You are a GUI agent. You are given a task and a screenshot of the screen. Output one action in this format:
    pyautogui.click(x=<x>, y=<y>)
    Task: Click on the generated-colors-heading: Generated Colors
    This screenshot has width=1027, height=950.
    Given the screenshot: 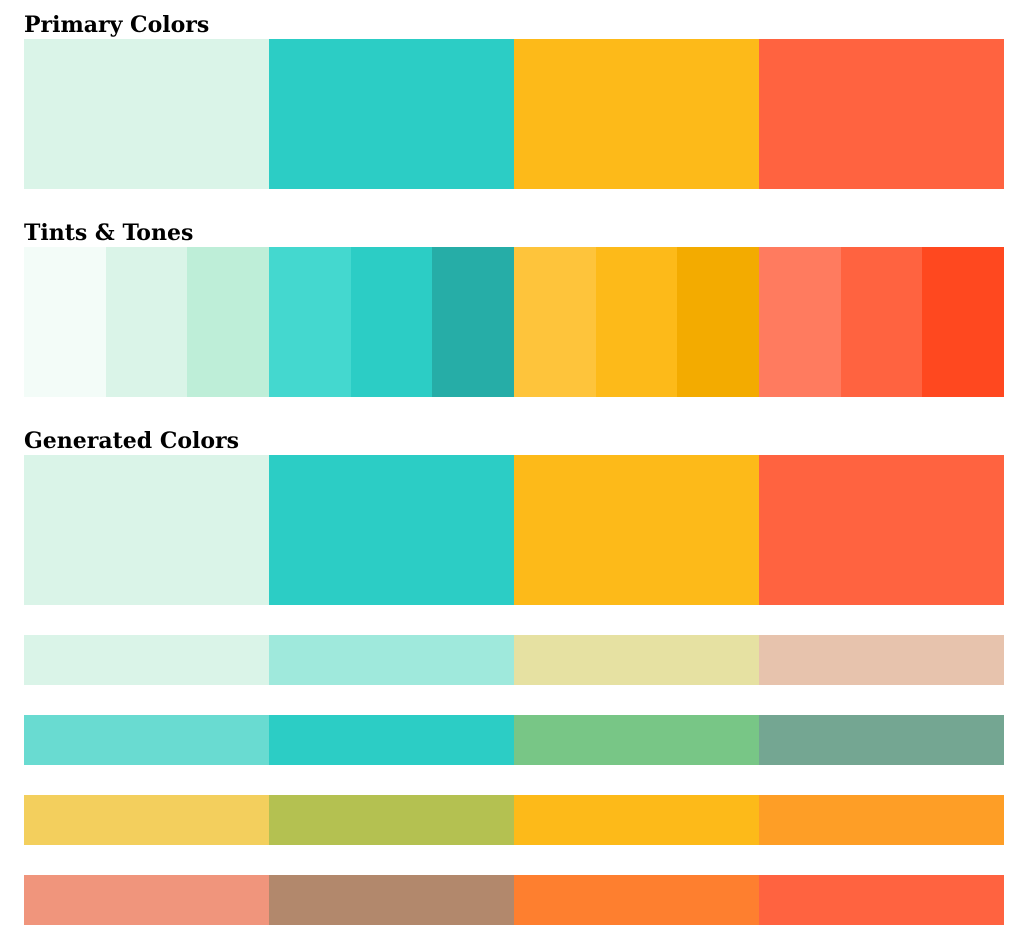 What is the action you would take?
    pyautogui.click(x=132, y=441)
    